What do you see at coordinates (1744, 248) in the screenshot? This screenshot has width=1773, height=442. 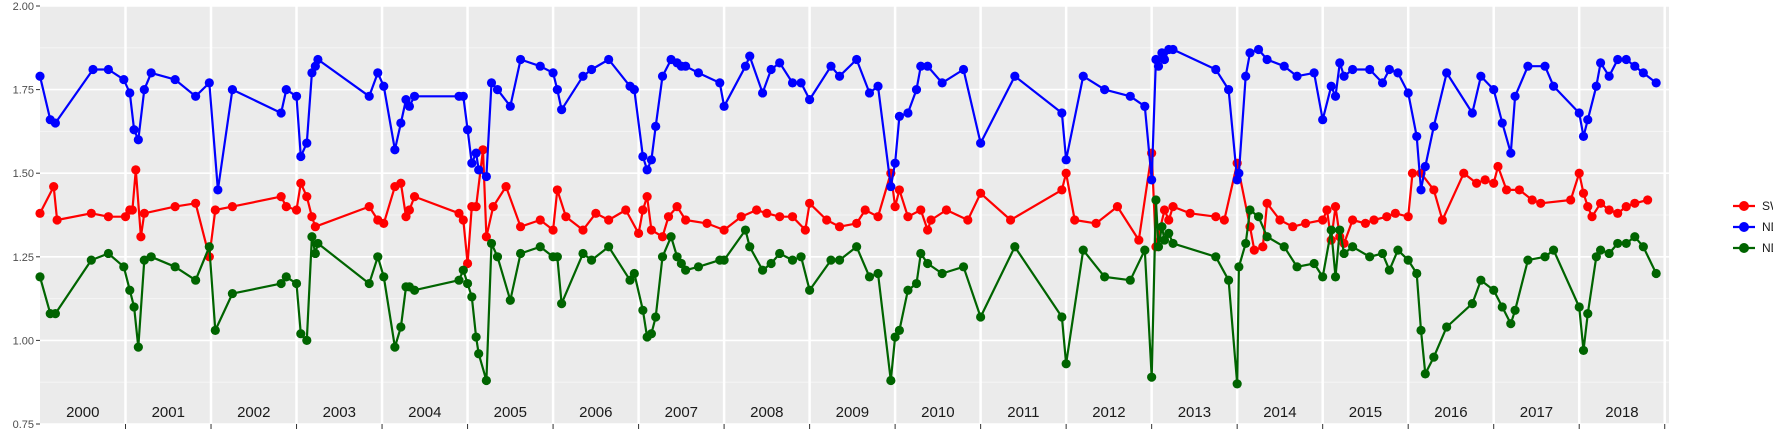 I see `ndwi-legend-key` at bounding box center [1744, 248].